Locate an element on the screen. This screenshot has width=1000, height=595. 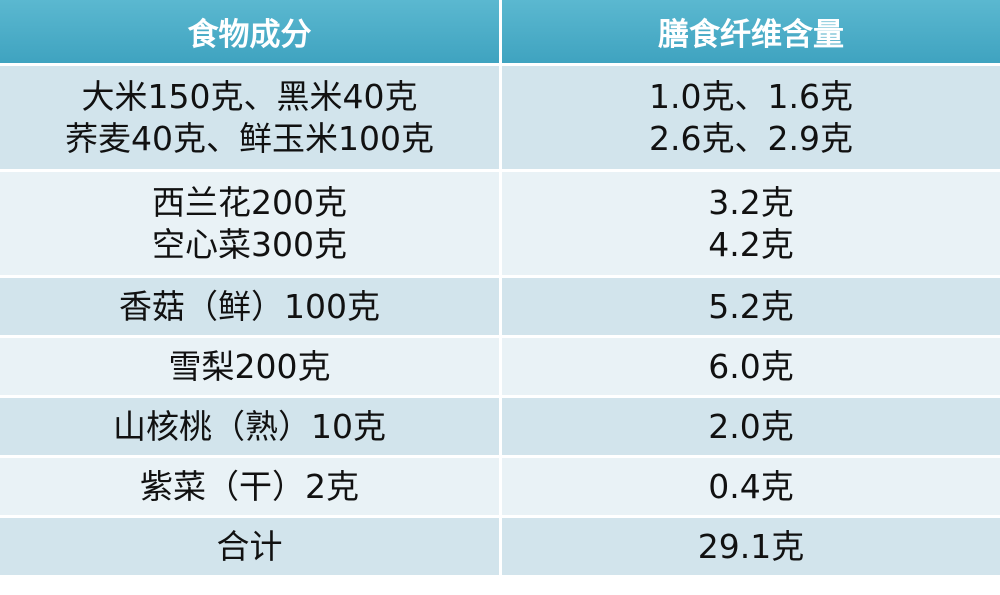
cell-line: 香菇（鲜）100克 is located at coordinates (249, 306).